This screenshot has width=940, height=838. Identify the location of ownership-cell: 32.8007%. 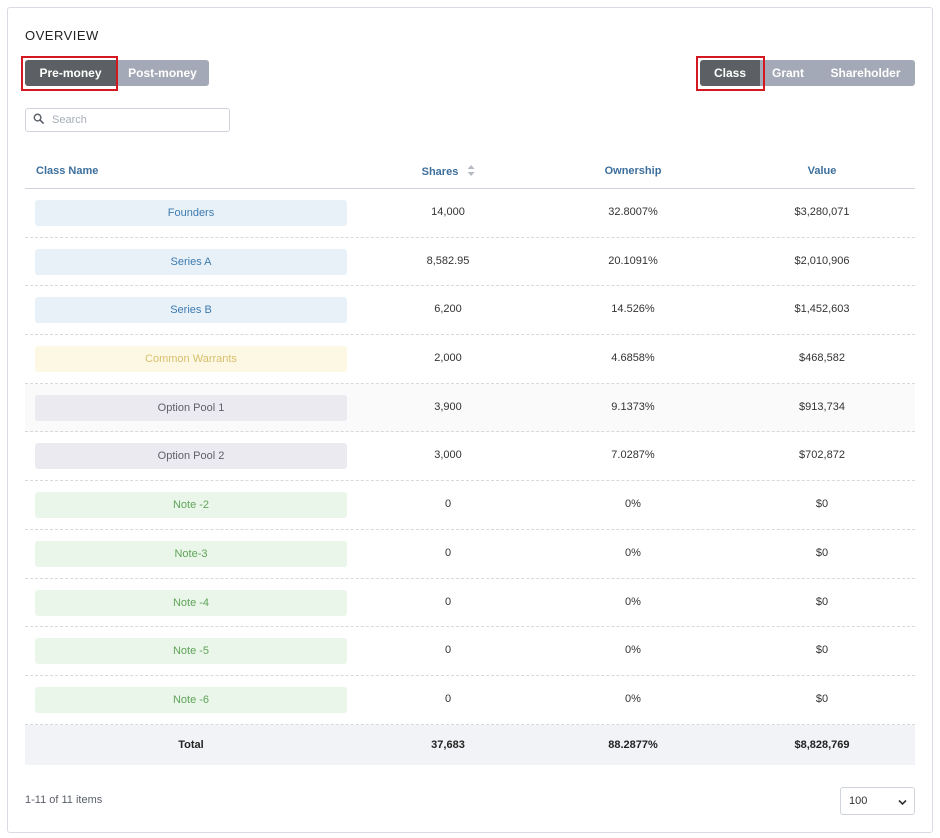
(633, 212).